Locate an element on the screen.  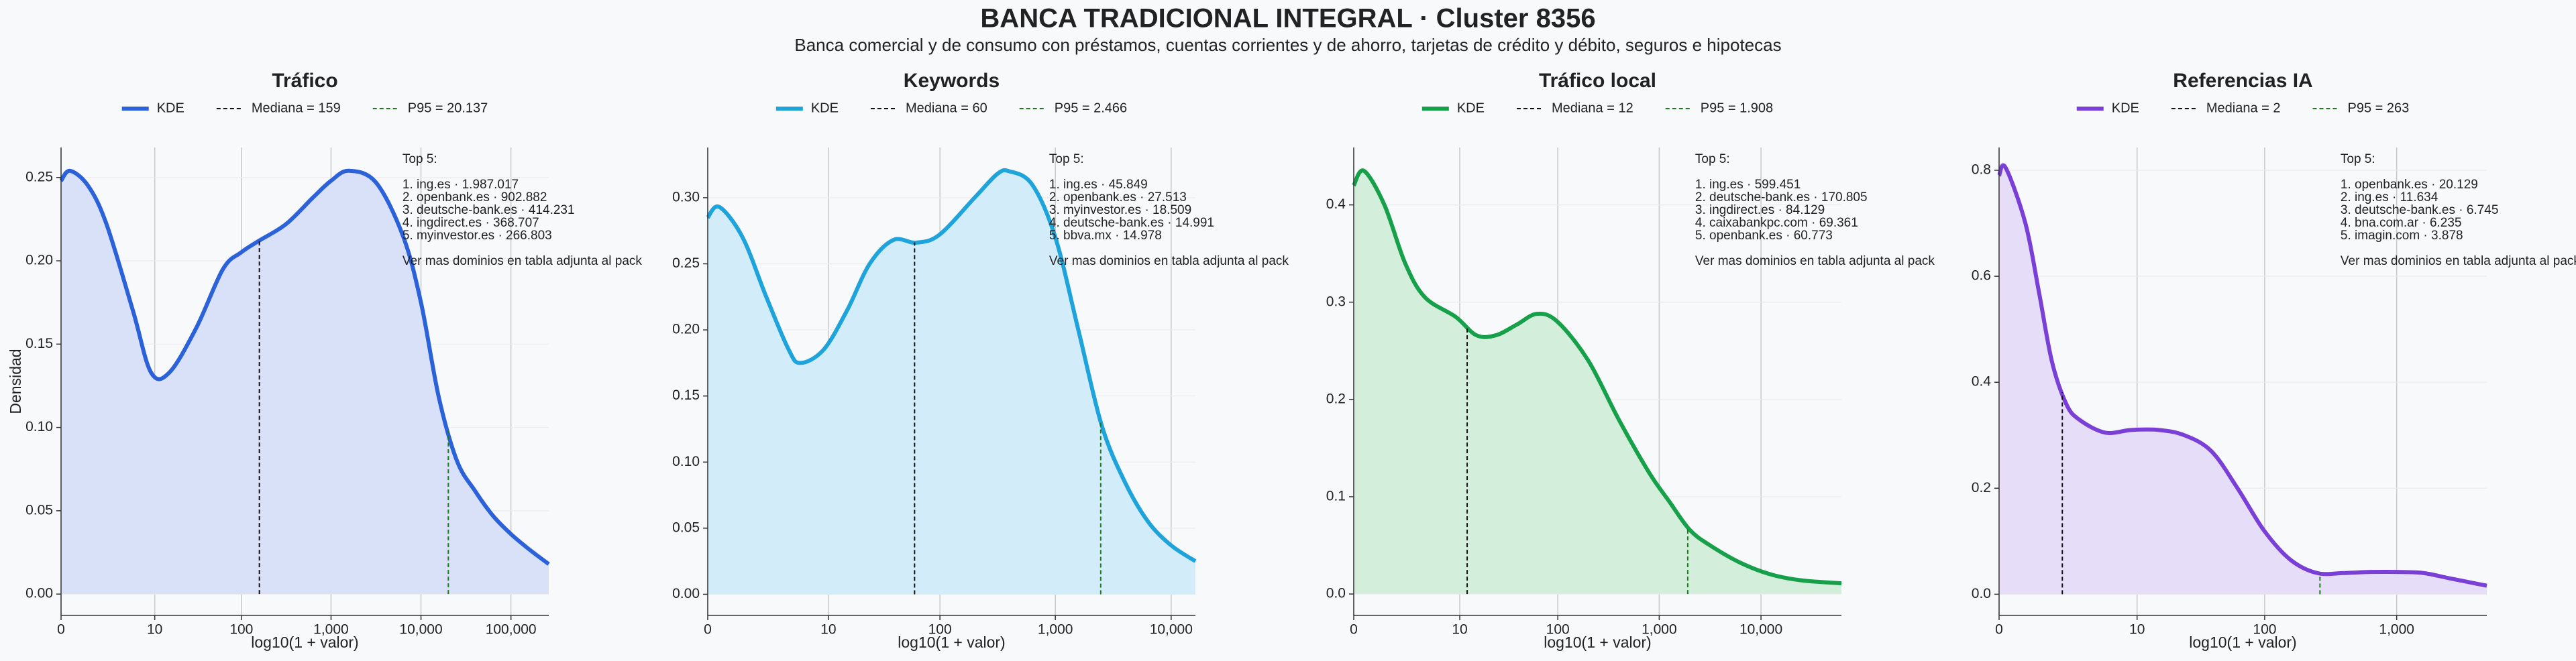
top5-item: 3. deutsche-bank.es · 6.745 is located at coordinates (2420, 210).